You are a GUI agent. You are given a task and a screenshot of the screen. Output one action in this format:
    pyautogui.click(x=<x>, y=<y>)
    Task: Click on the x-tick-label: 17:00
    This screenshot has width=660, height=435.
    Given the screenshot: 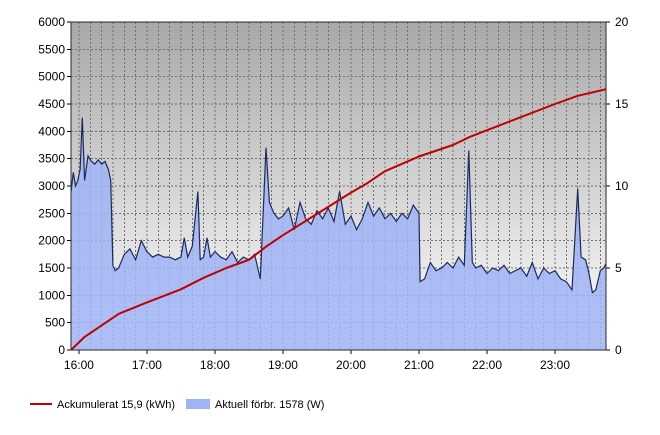 What is the action you would take?
    pyautogui.click(x=147, y=365)
    